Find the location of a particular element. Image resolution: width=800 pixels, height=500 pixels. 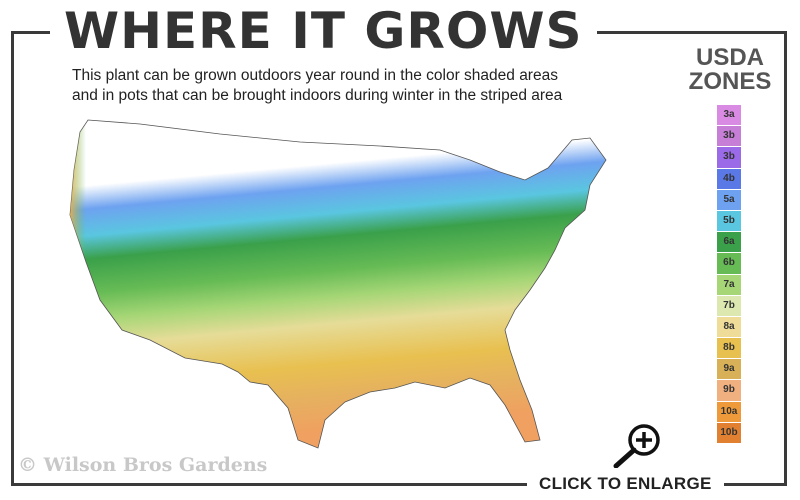

zone-legend: 3a 3b 3b 4b 5a 5b 6a 6b 7a 7b 8a 8b 9a 9b 10a 10b is located at coordinates (729, 274).